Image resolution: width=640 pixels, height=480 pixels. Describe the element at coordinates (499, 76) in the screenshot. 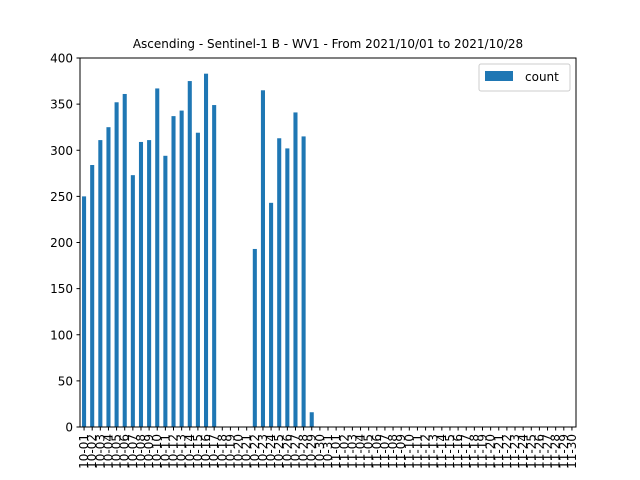

I see `legend-swatch` at that location.